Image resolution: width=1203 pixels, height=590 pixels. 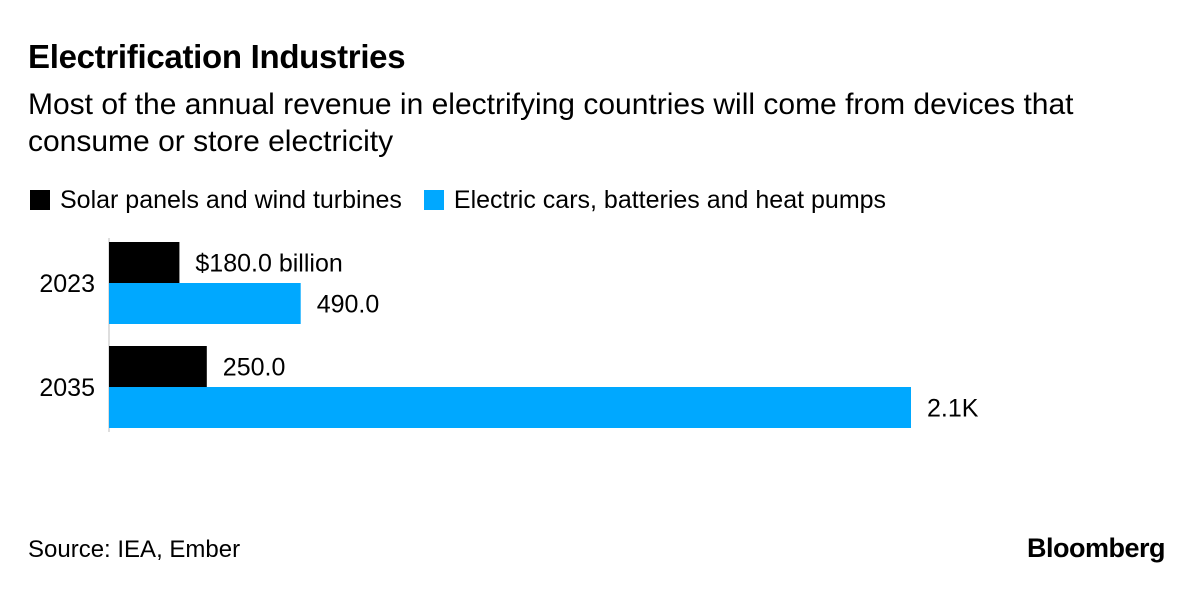 I want to click on data-label: $180.0 billion, so click(x=268, y=264).